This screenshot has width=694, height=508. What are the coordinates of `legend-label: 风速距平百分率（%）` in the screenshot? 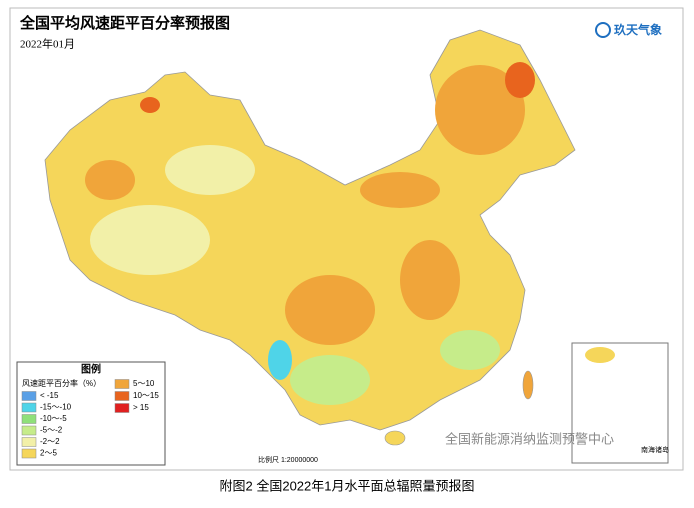 It's located at (61, 383).